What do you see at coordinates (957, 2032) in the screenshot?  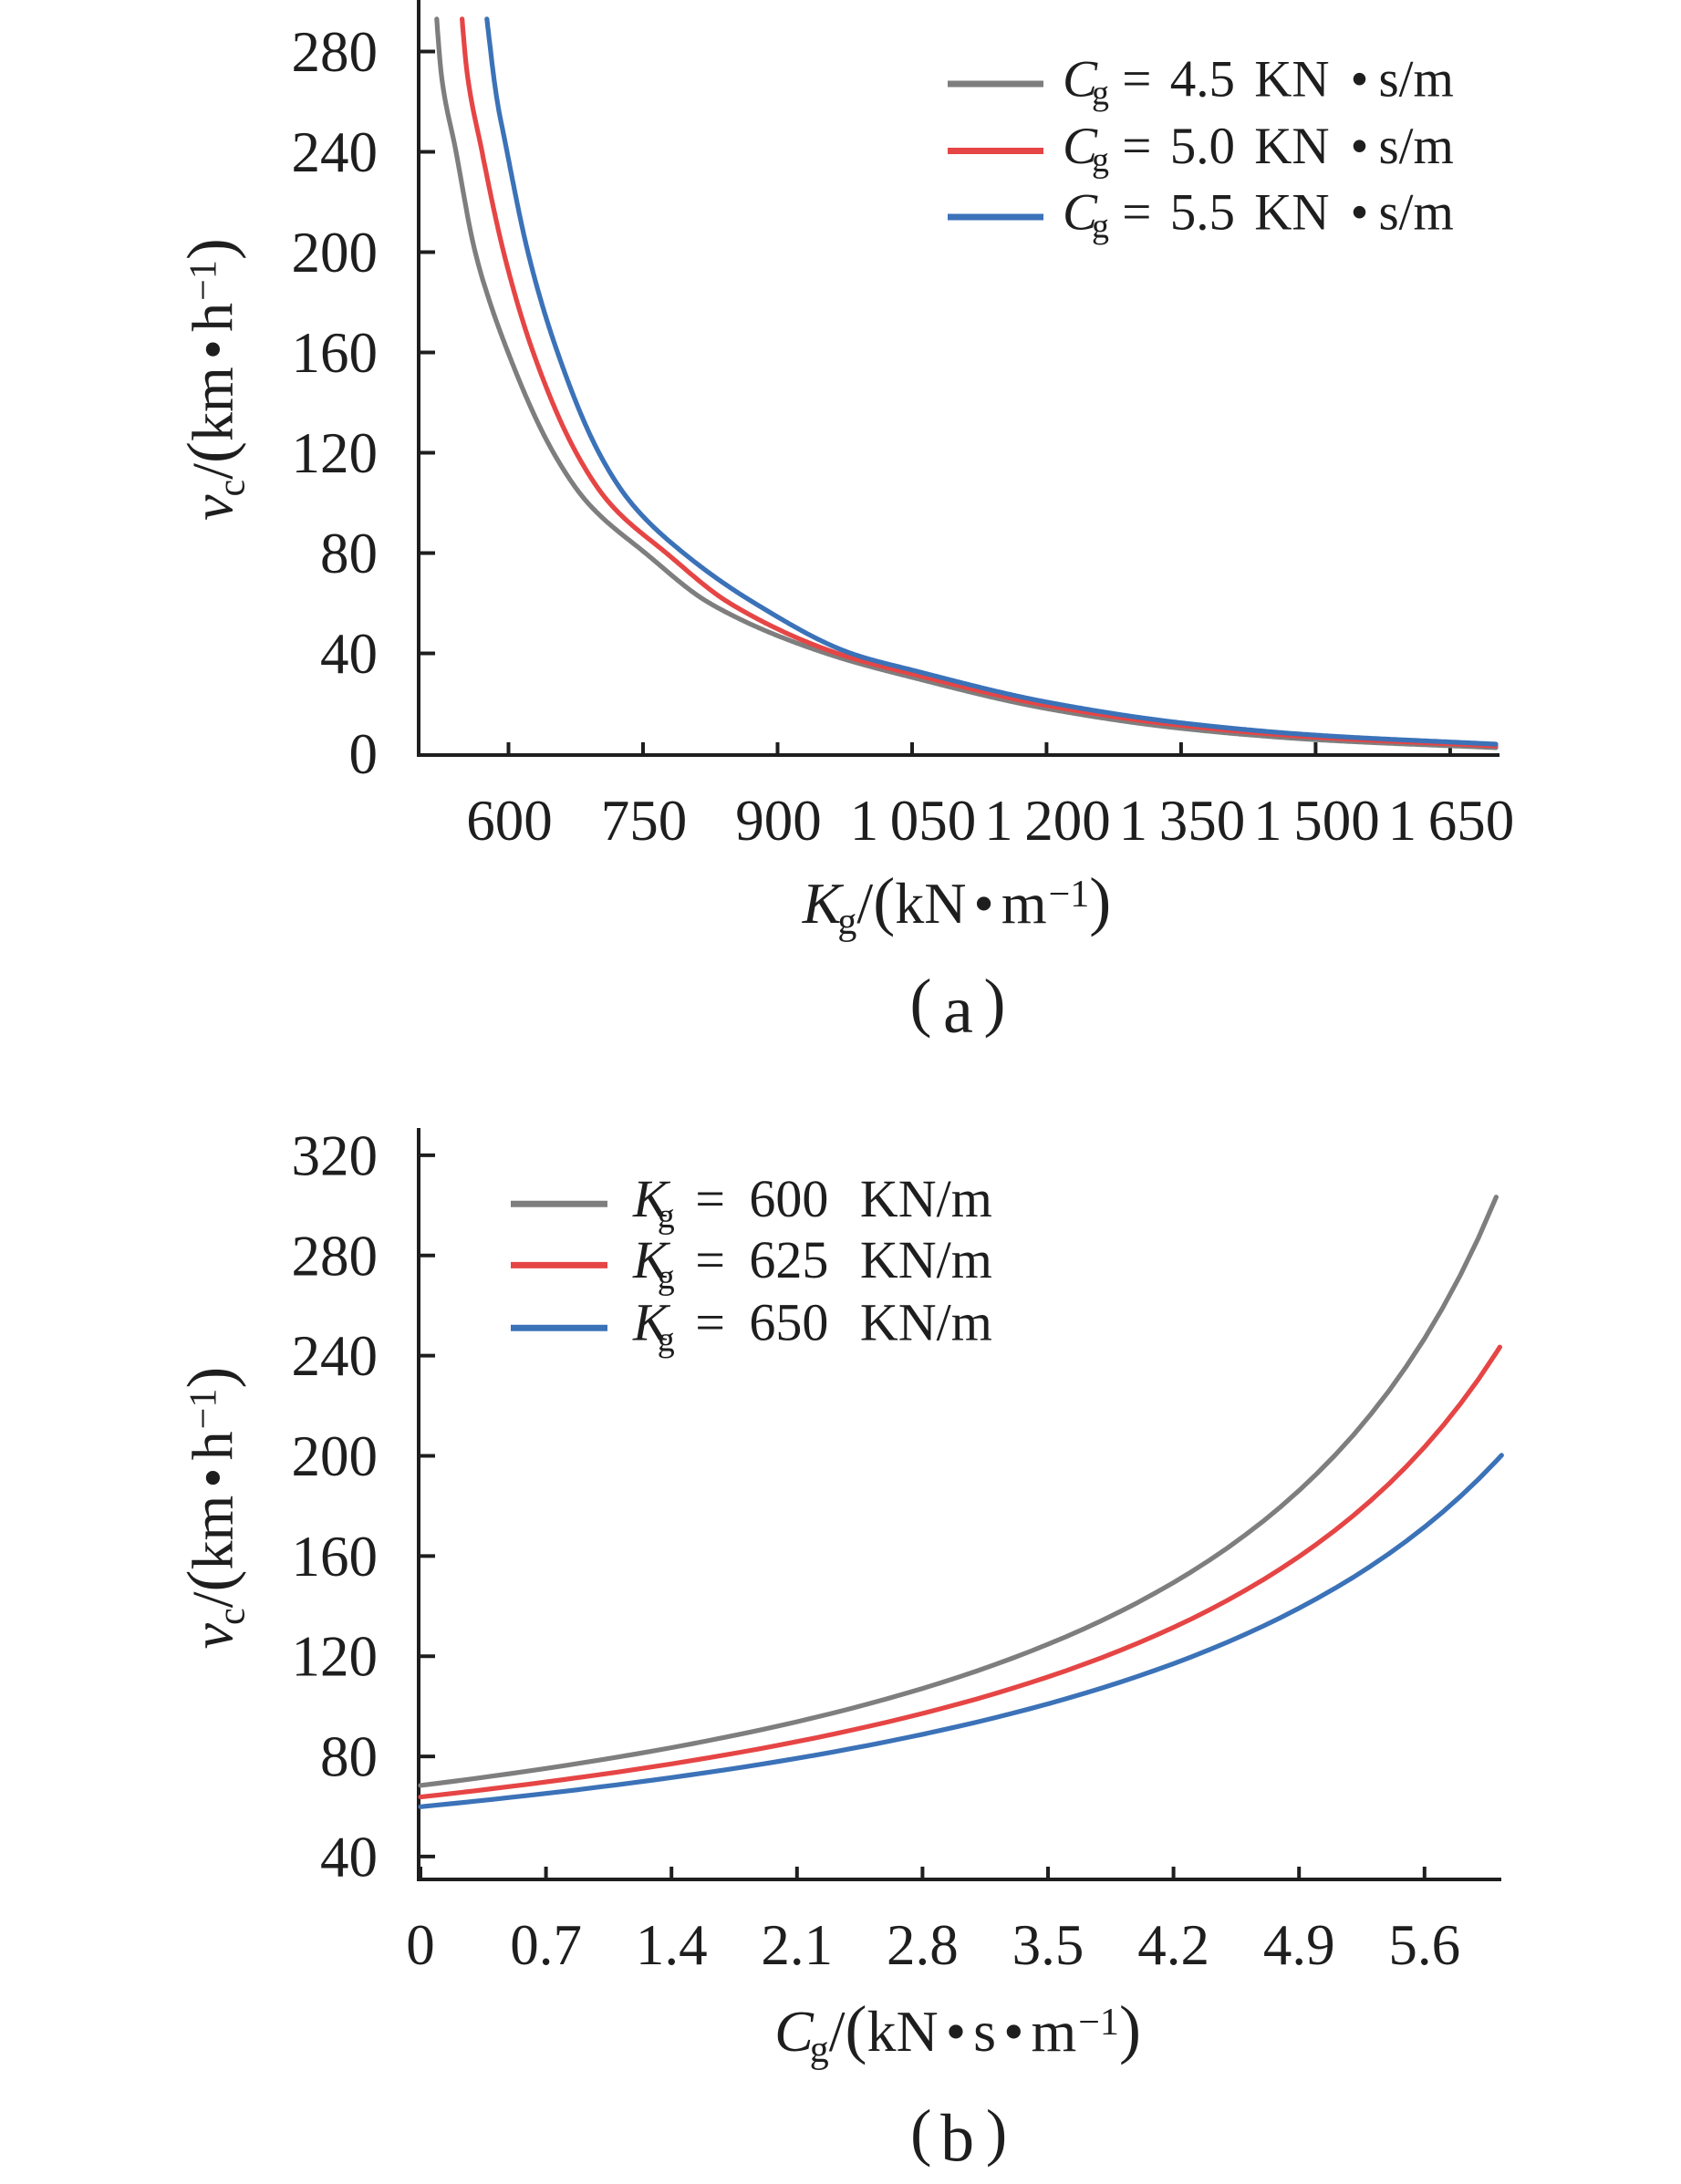 I see `svg-text:Cg/(kN•s•m−1): Cg/(kN • s • m−1)` at bounding box center [957, 2032].